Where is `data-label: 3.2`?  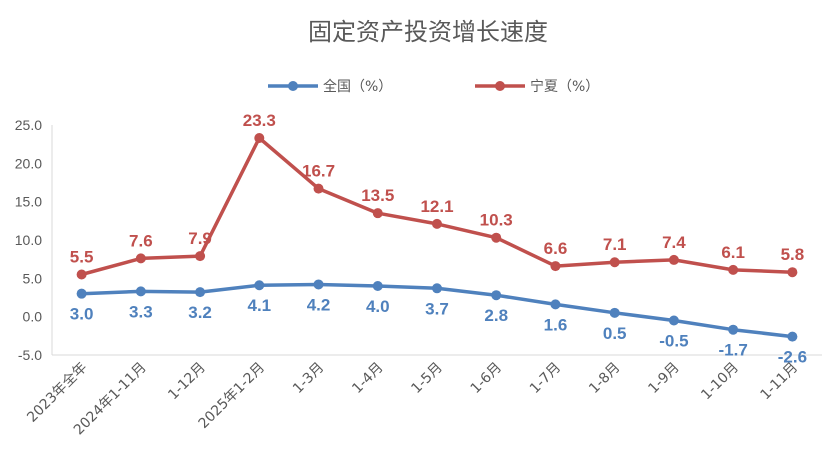
data-label: 3.2 is located at coordinates (200, 312).